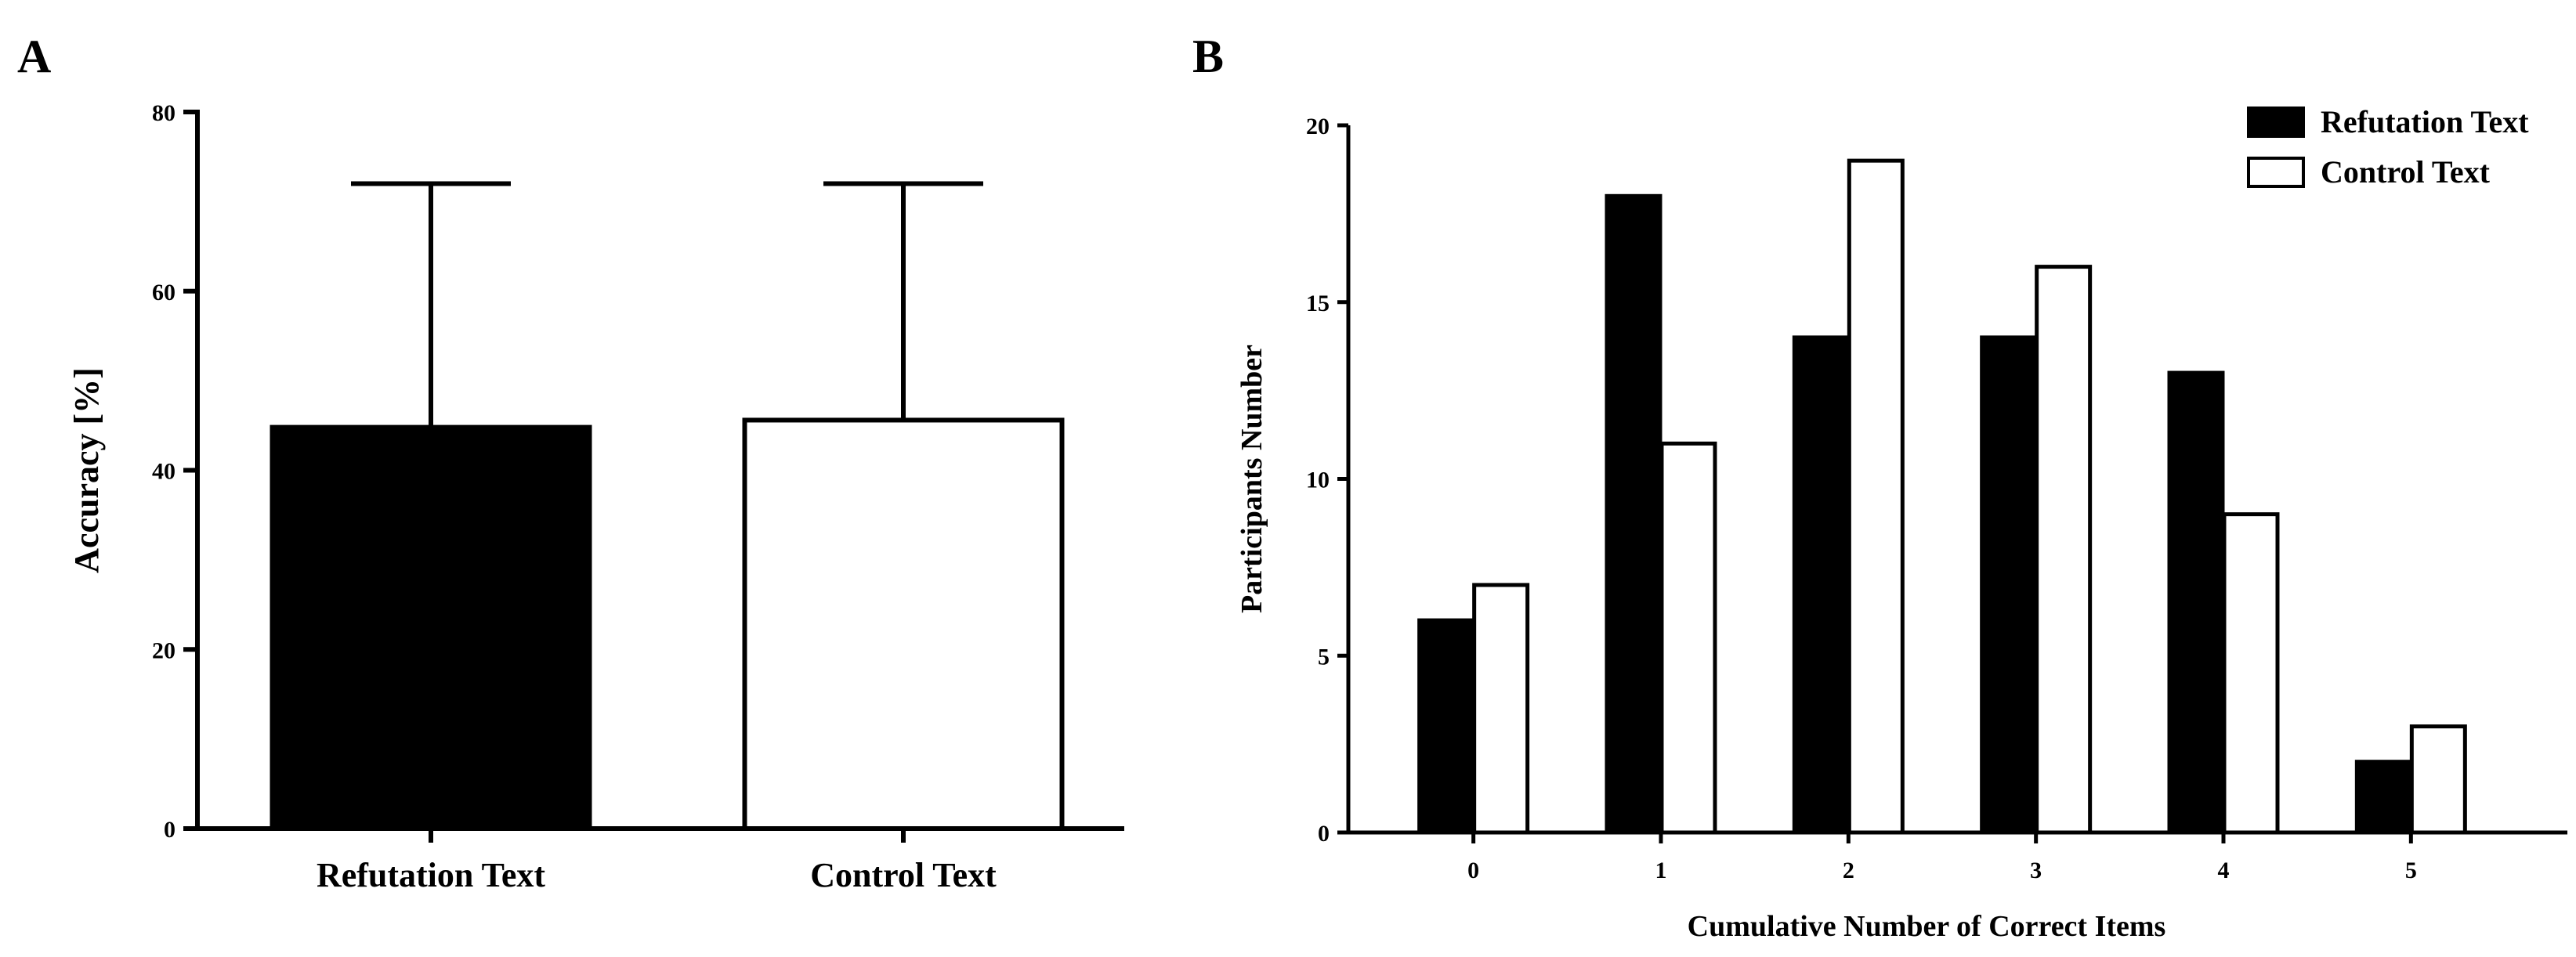 The image size is (2576, 957). Describe the element at coordinates (431, 875) in the screenshot. I see `x-category-label-a: Refutation Text` at that location.